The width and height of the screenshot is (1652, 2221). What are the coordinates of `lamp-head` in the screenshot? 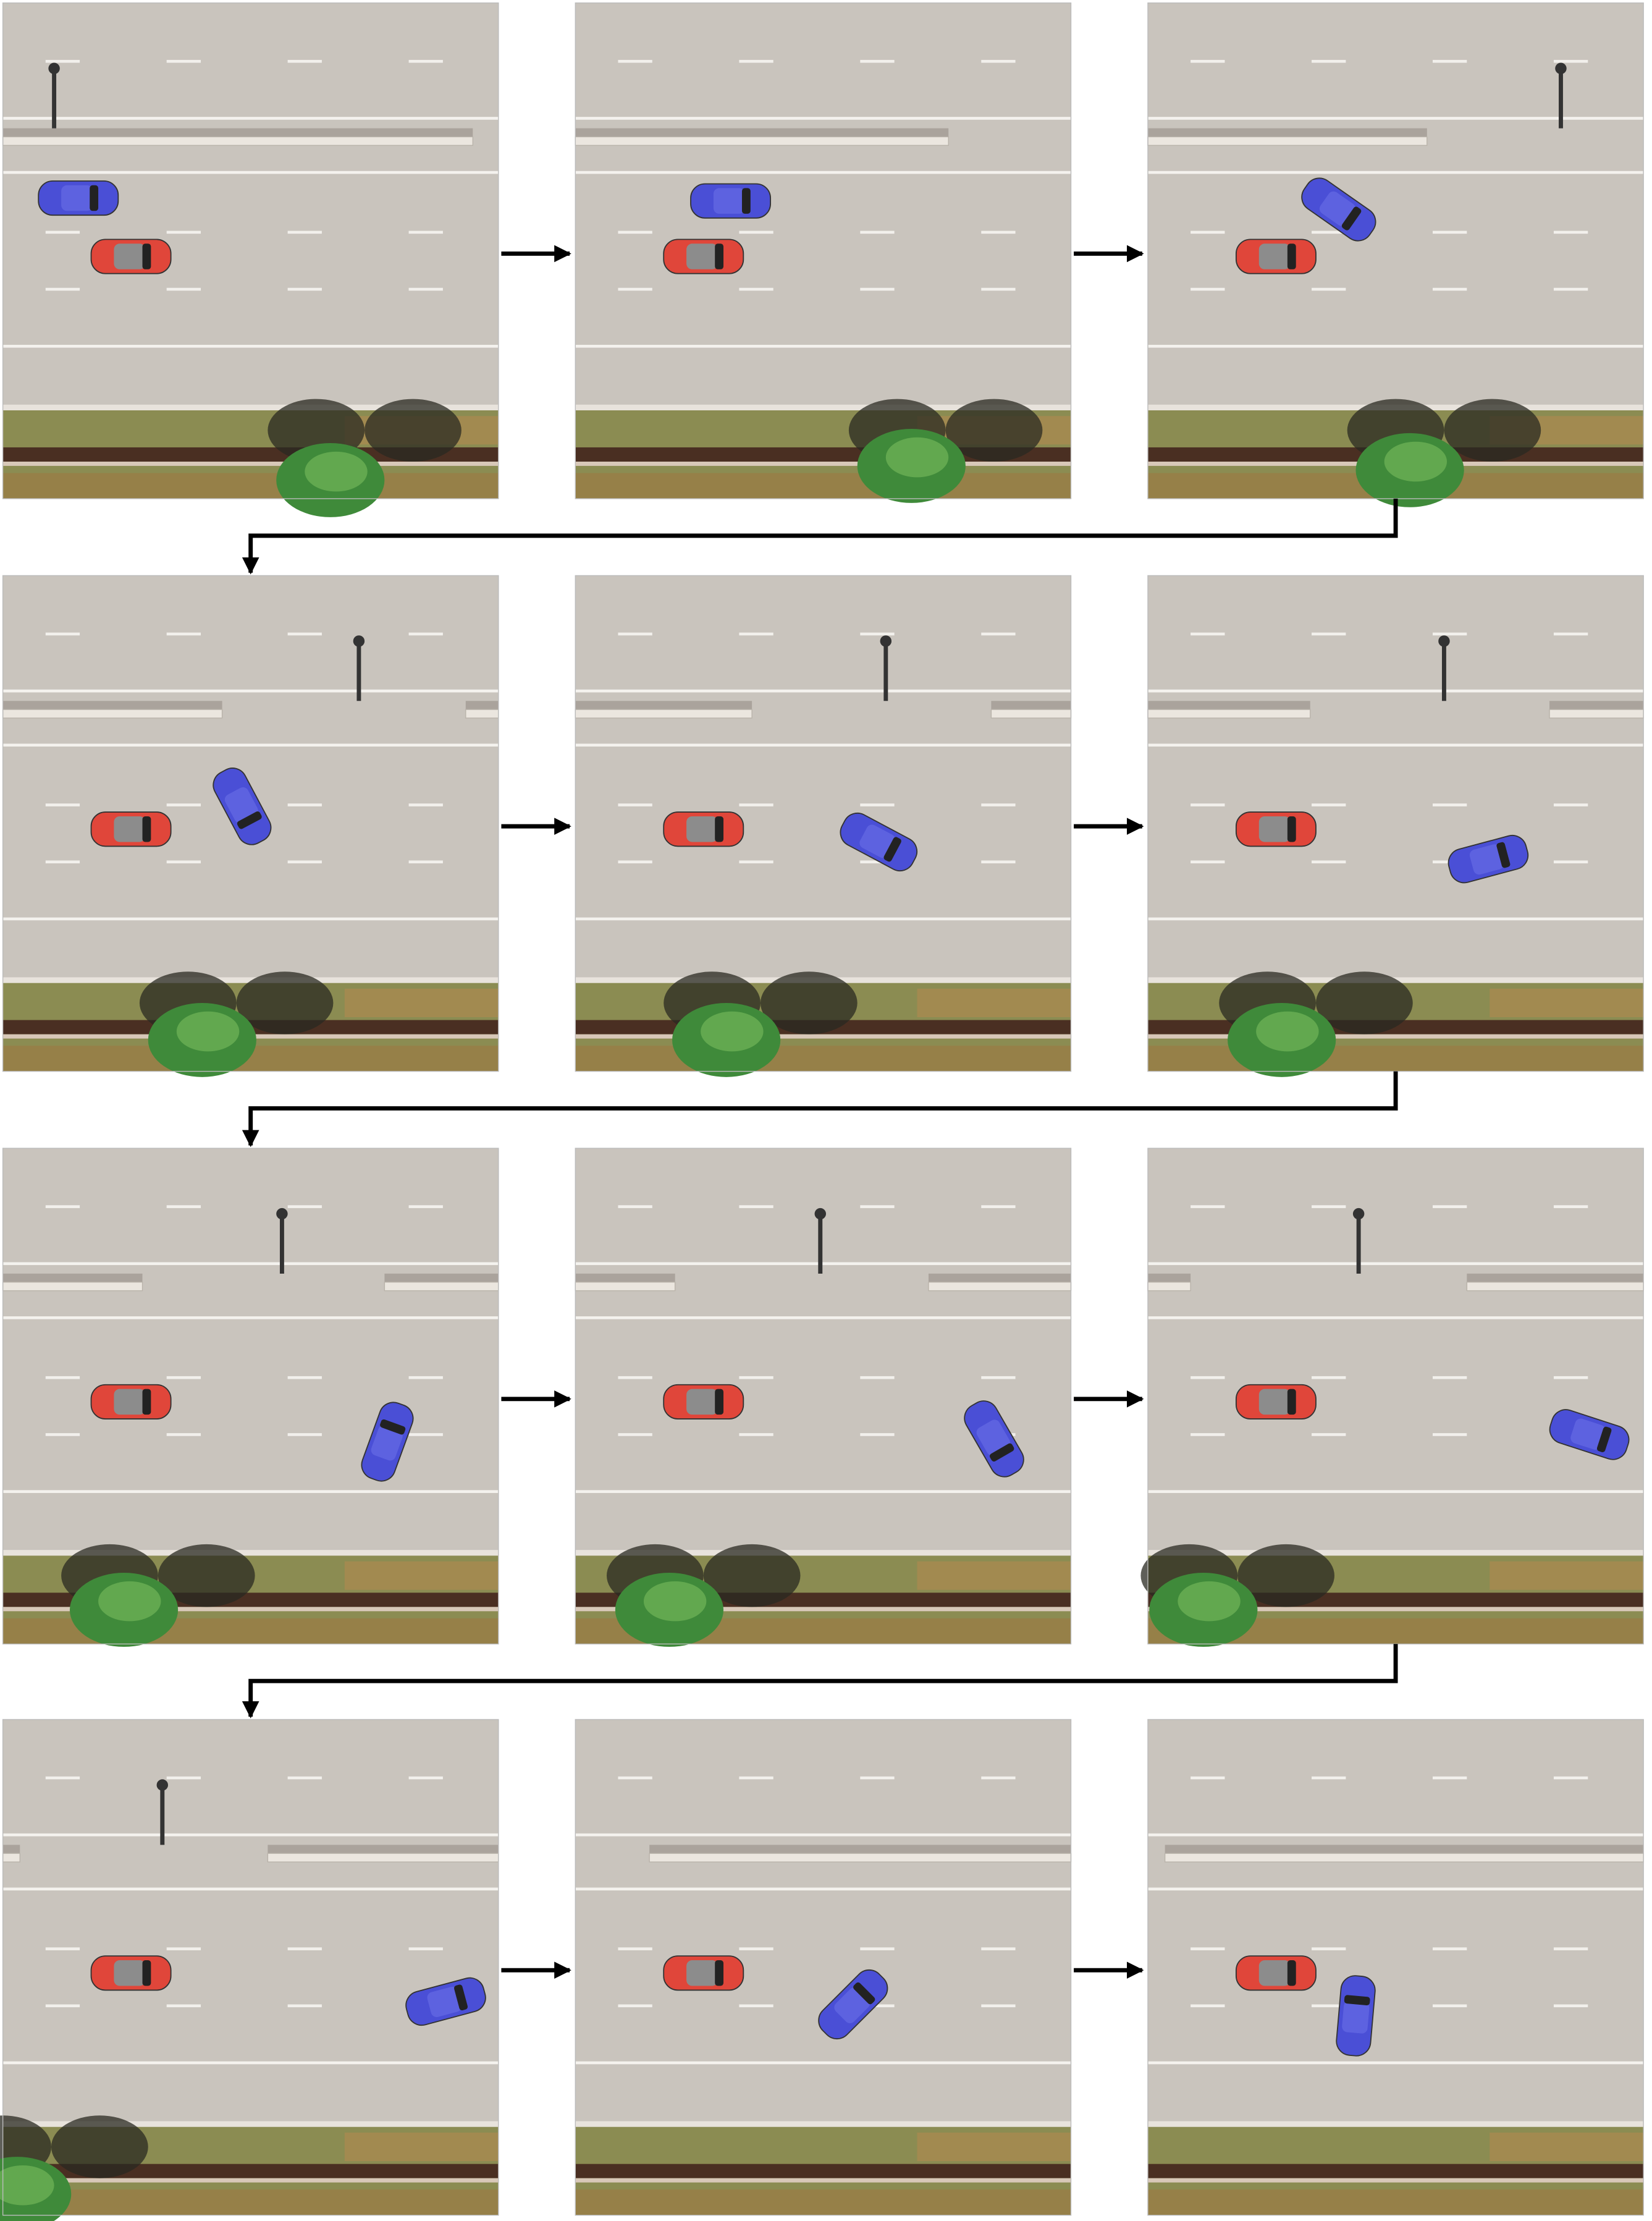 It's located at (282, 1214).